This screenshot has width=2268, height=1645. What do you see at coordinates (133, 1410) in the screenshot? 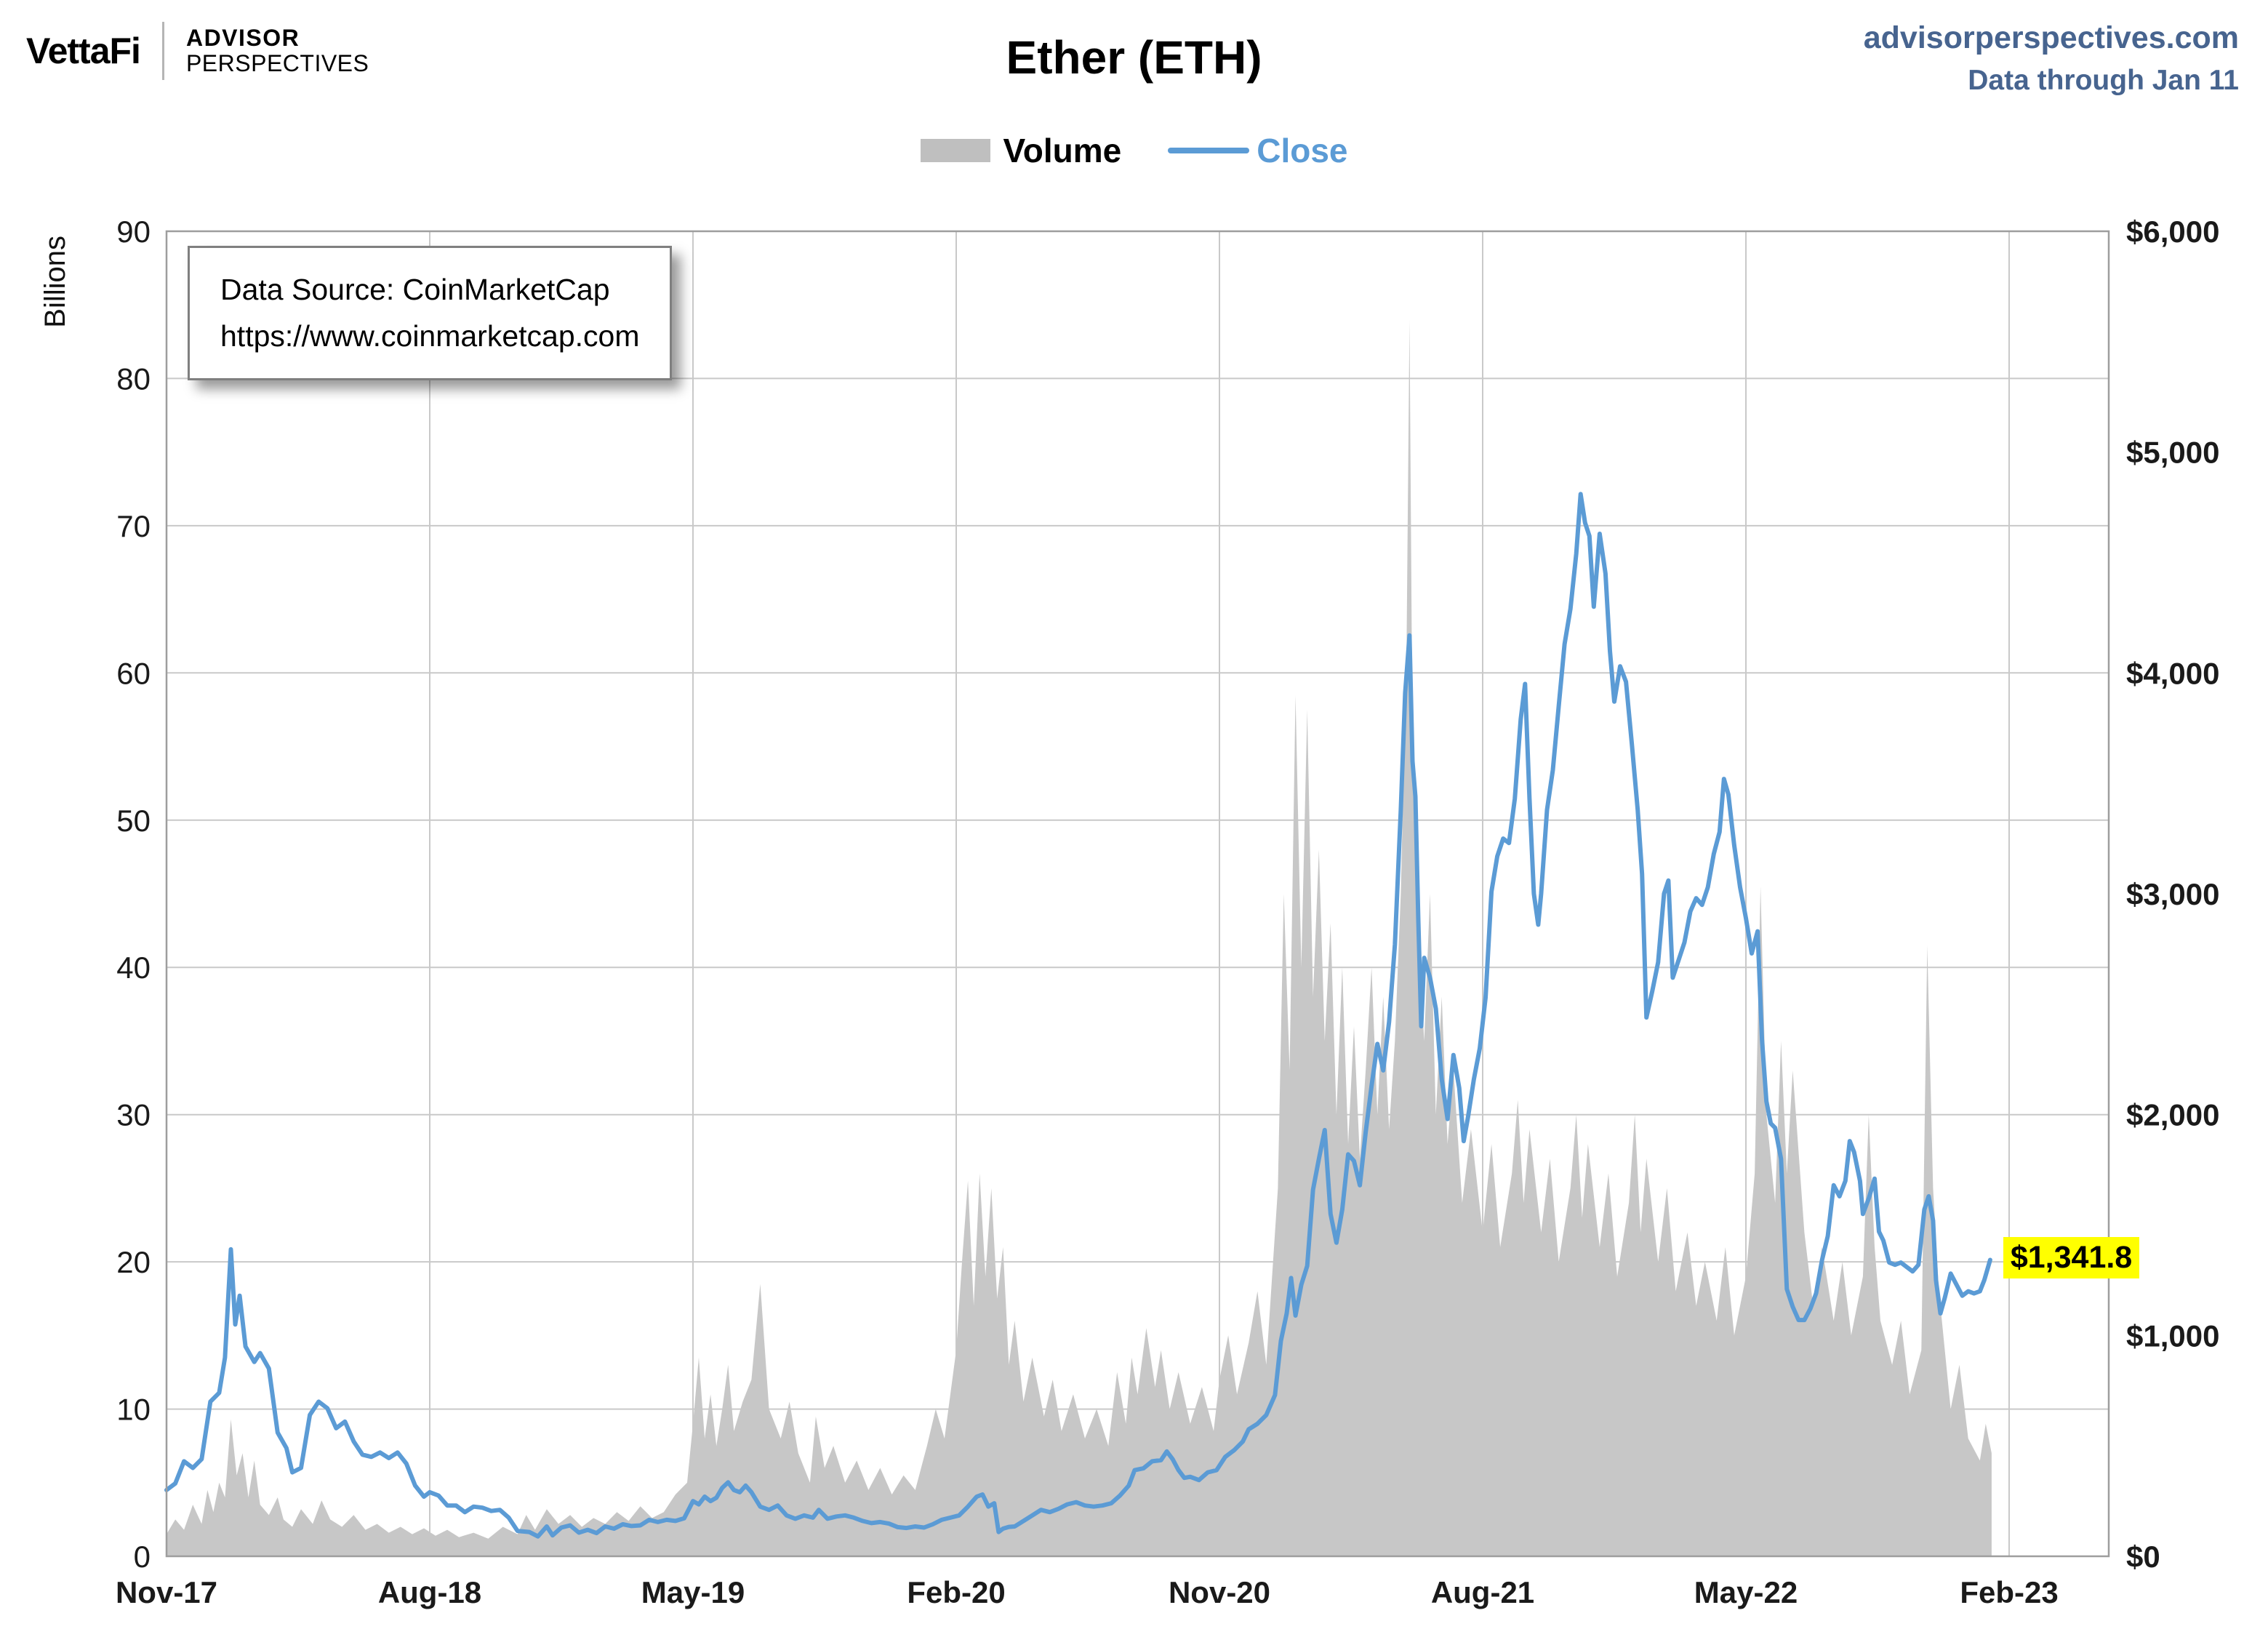
I see `left-axis-tick-label: 10` at bounding box center [133, 1410].